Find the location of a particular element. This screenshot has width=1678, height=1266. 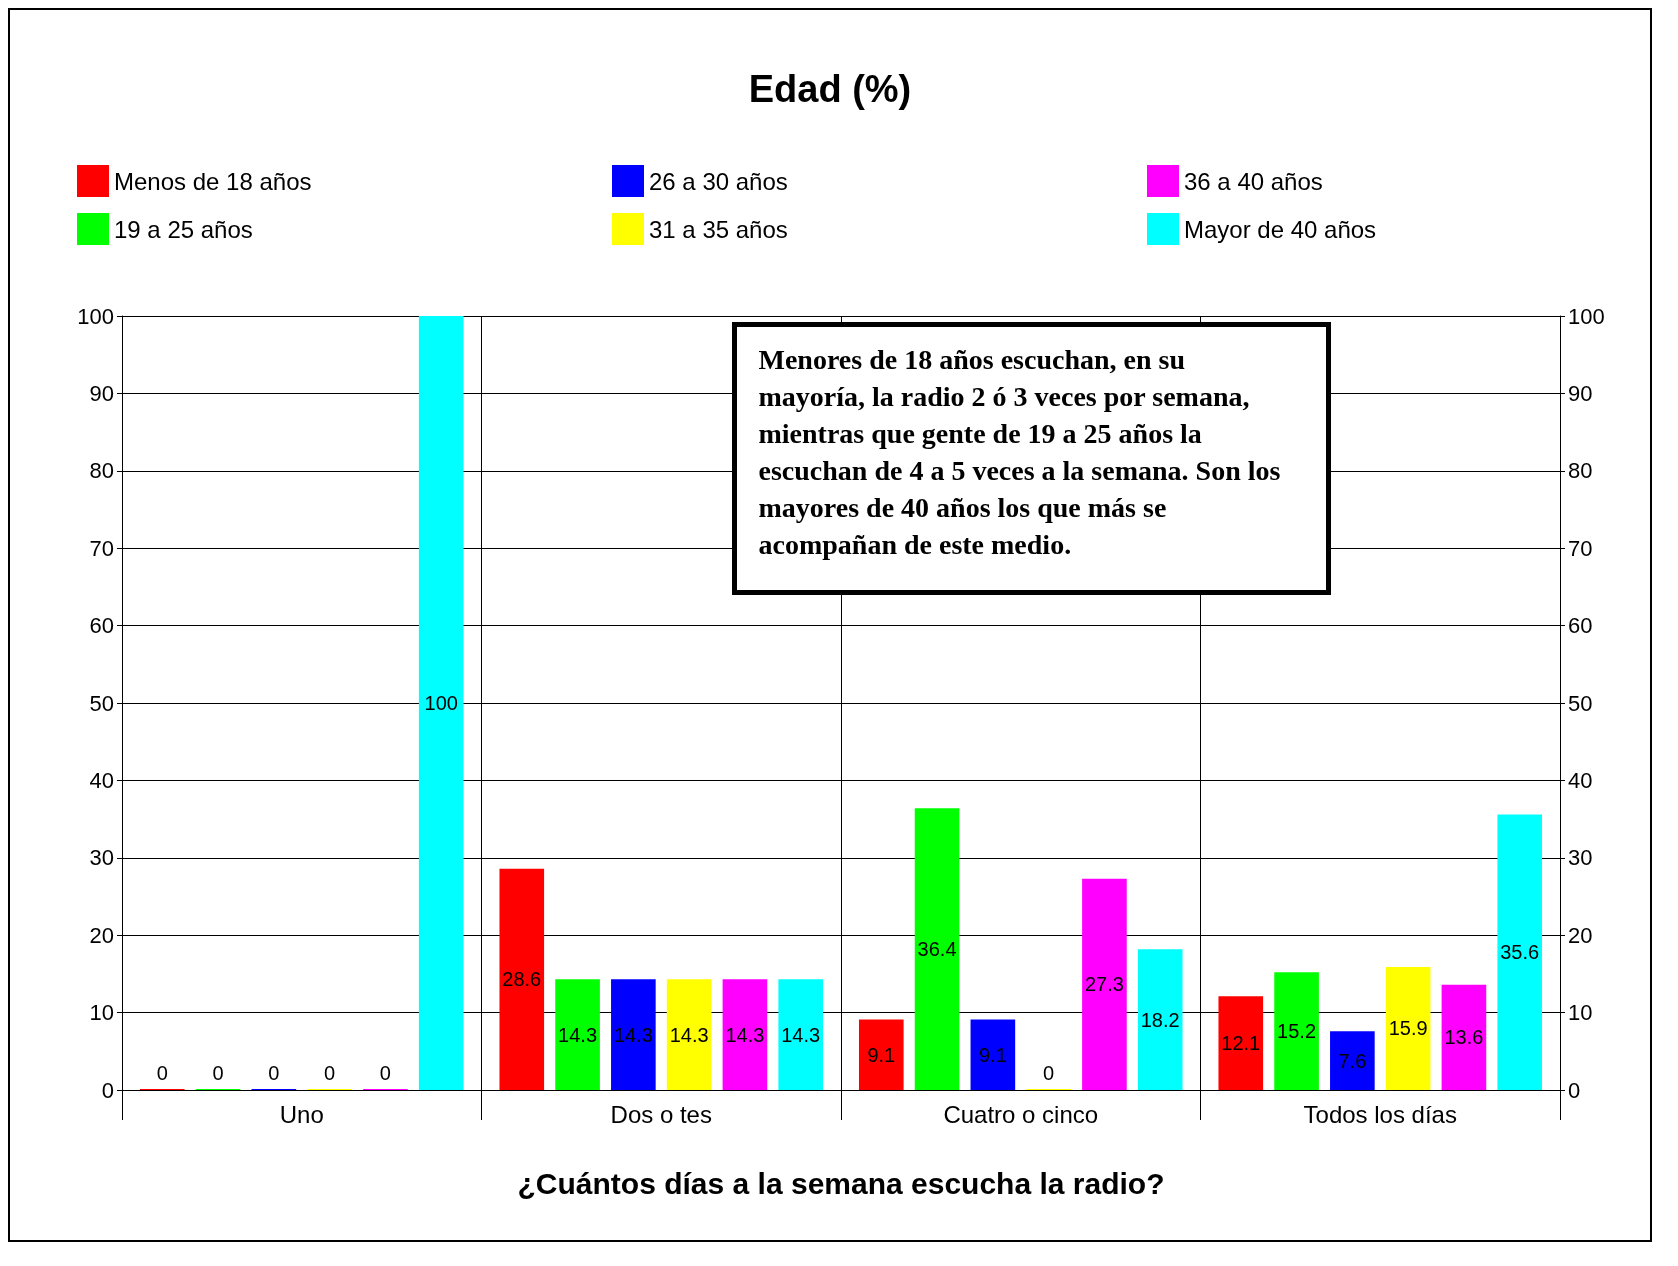

y-tick-label: 50 is located at coordinates (101, 703).